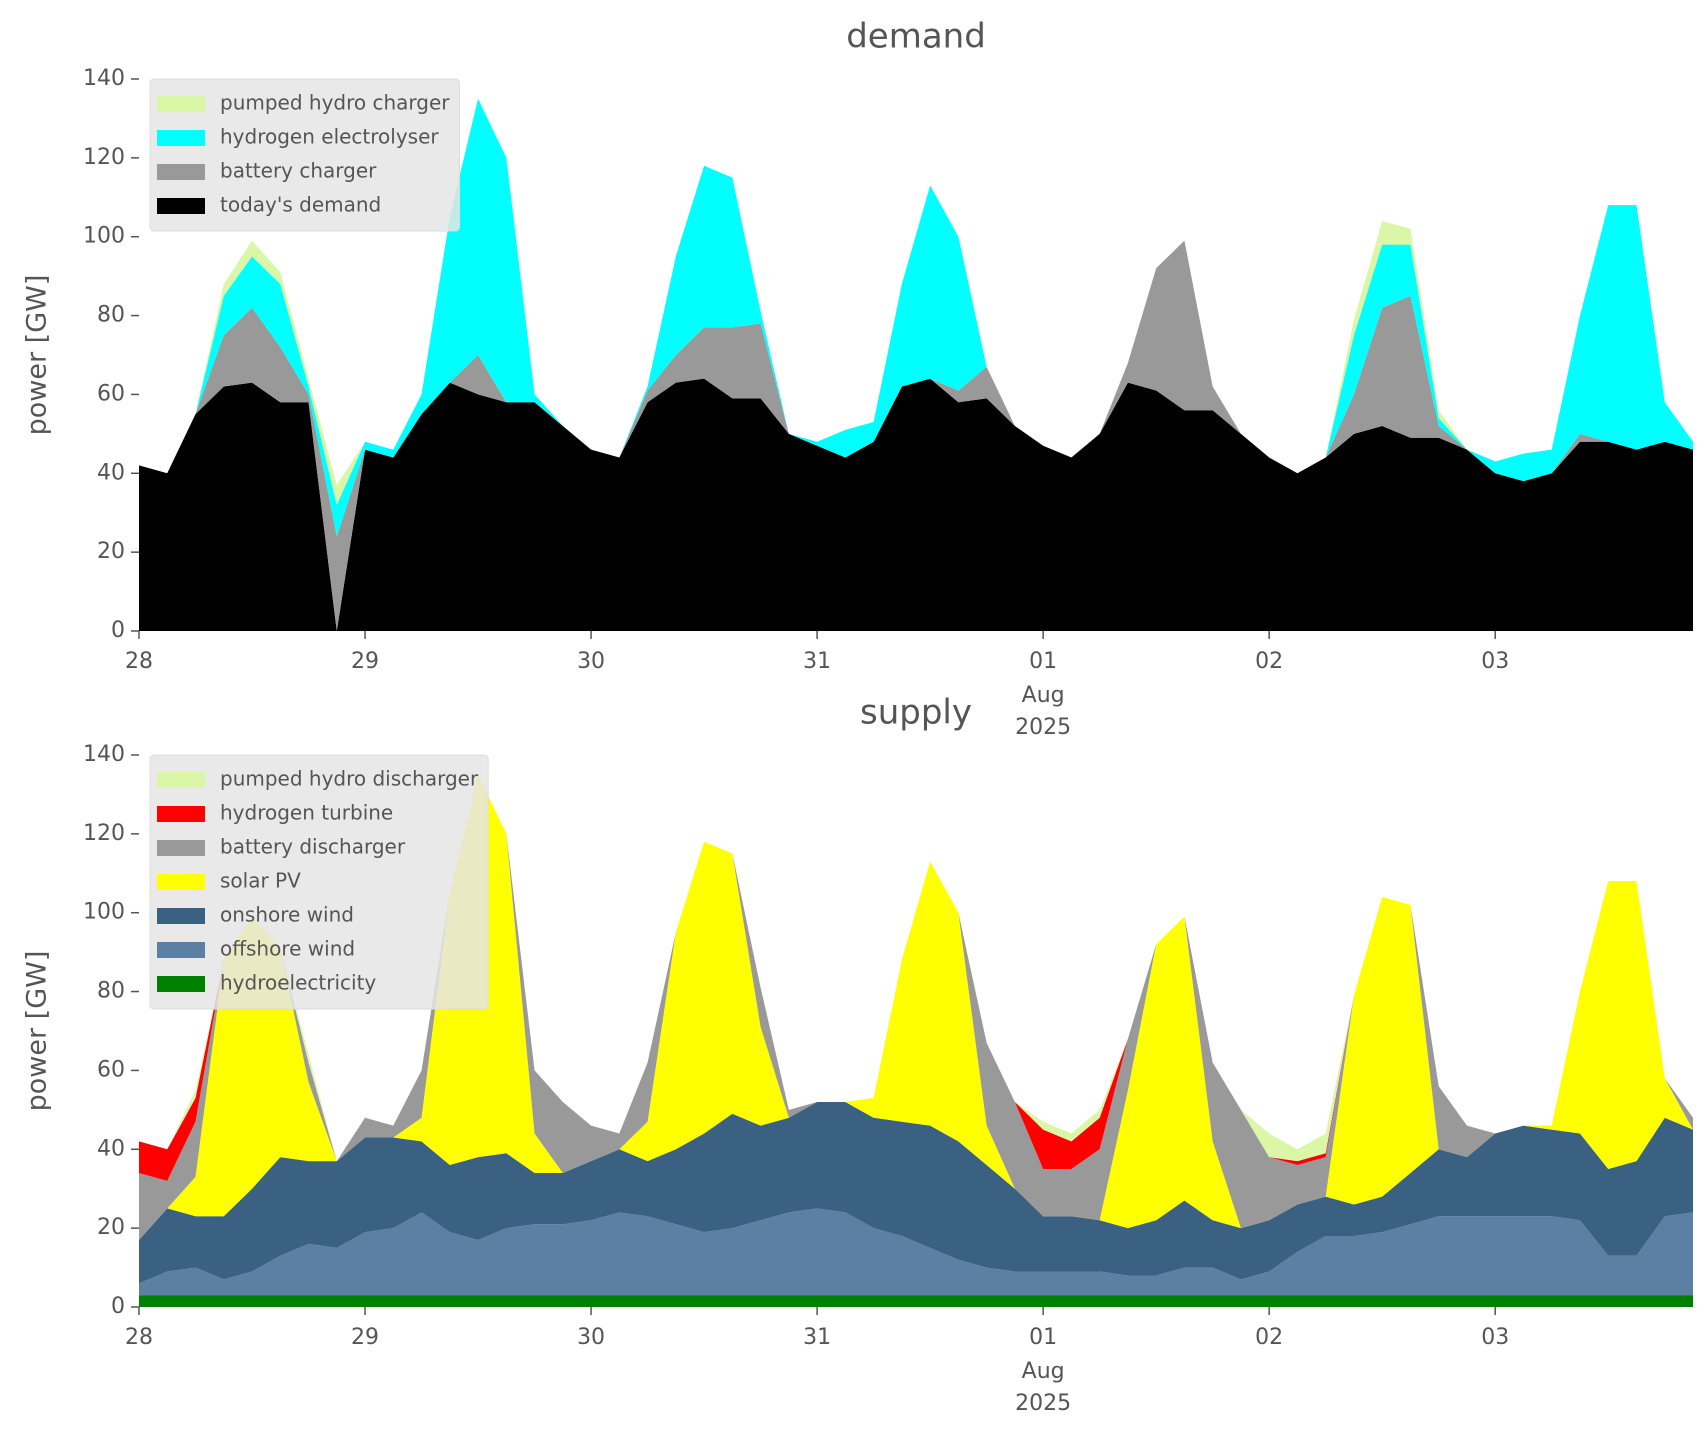 The width and height of the screenshot is (1706, 1431). I want to click on legend-label: solar PV, so click(260, 881).